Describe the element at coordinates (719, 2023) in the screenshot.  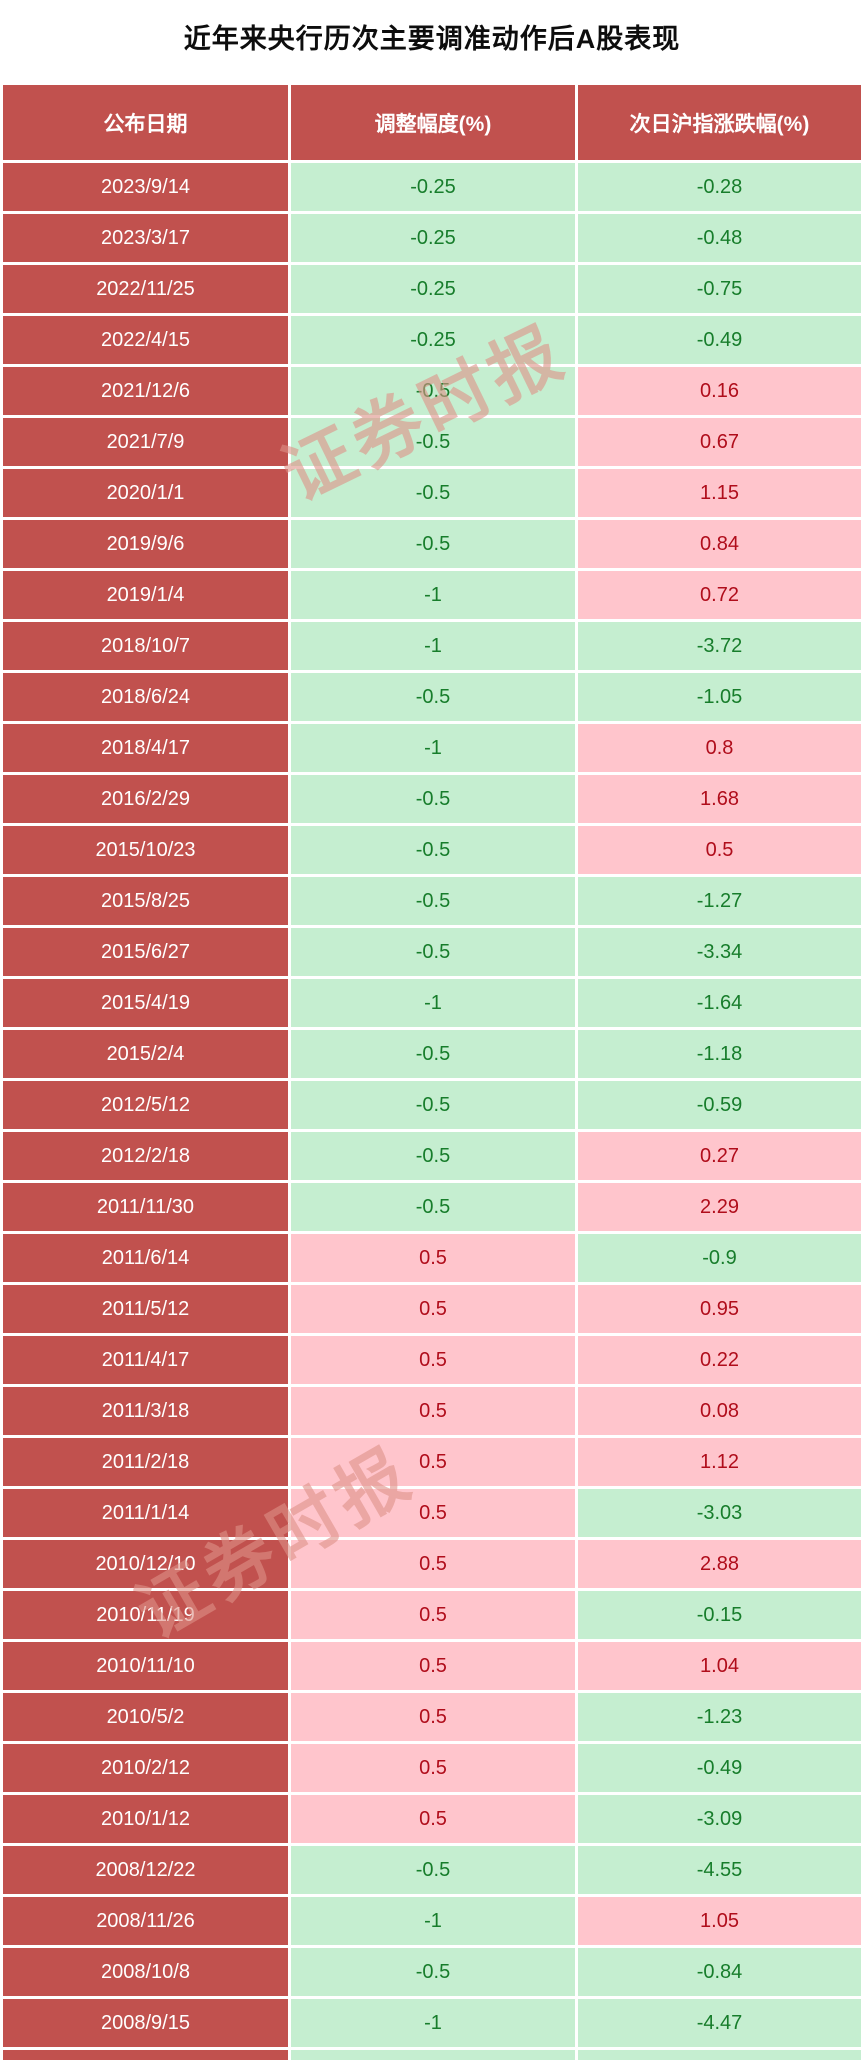
I see `next-day-change-cell: -4.47` at that location.